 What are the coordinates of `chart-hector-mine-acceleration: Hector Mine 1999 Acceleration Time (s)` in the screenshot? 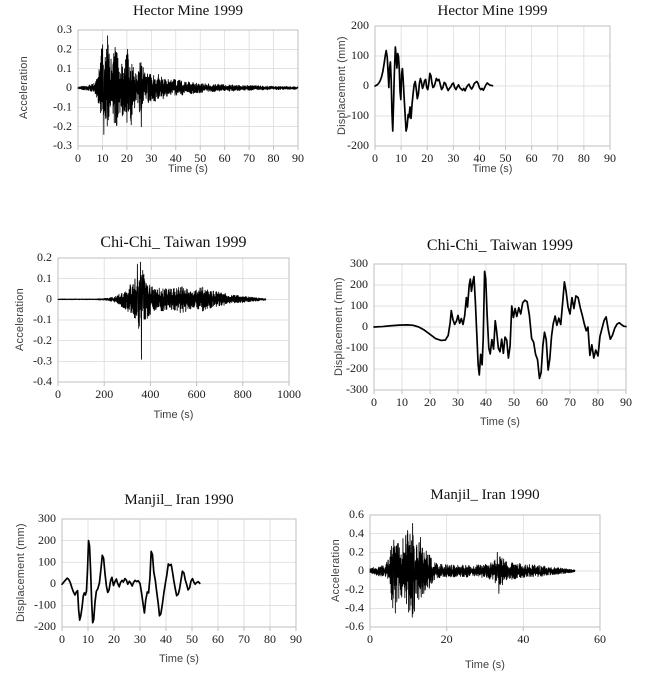 It's located at (163, 98).